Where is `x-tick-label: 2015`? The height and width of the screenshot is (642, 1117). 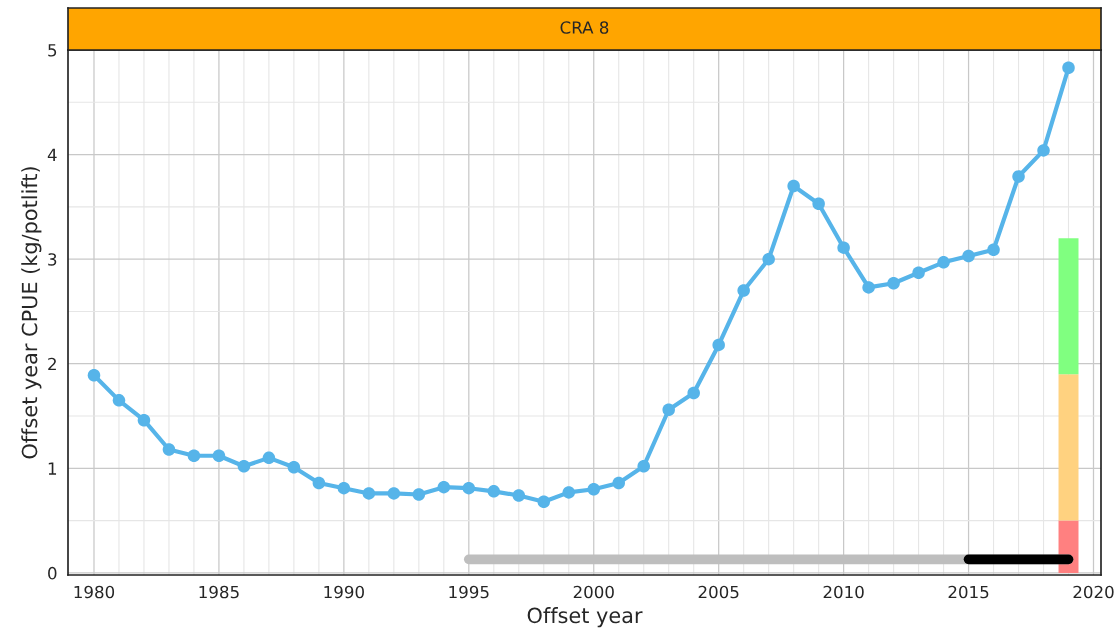 x-tick-label: 2015 is located at coordinates (968, 592).